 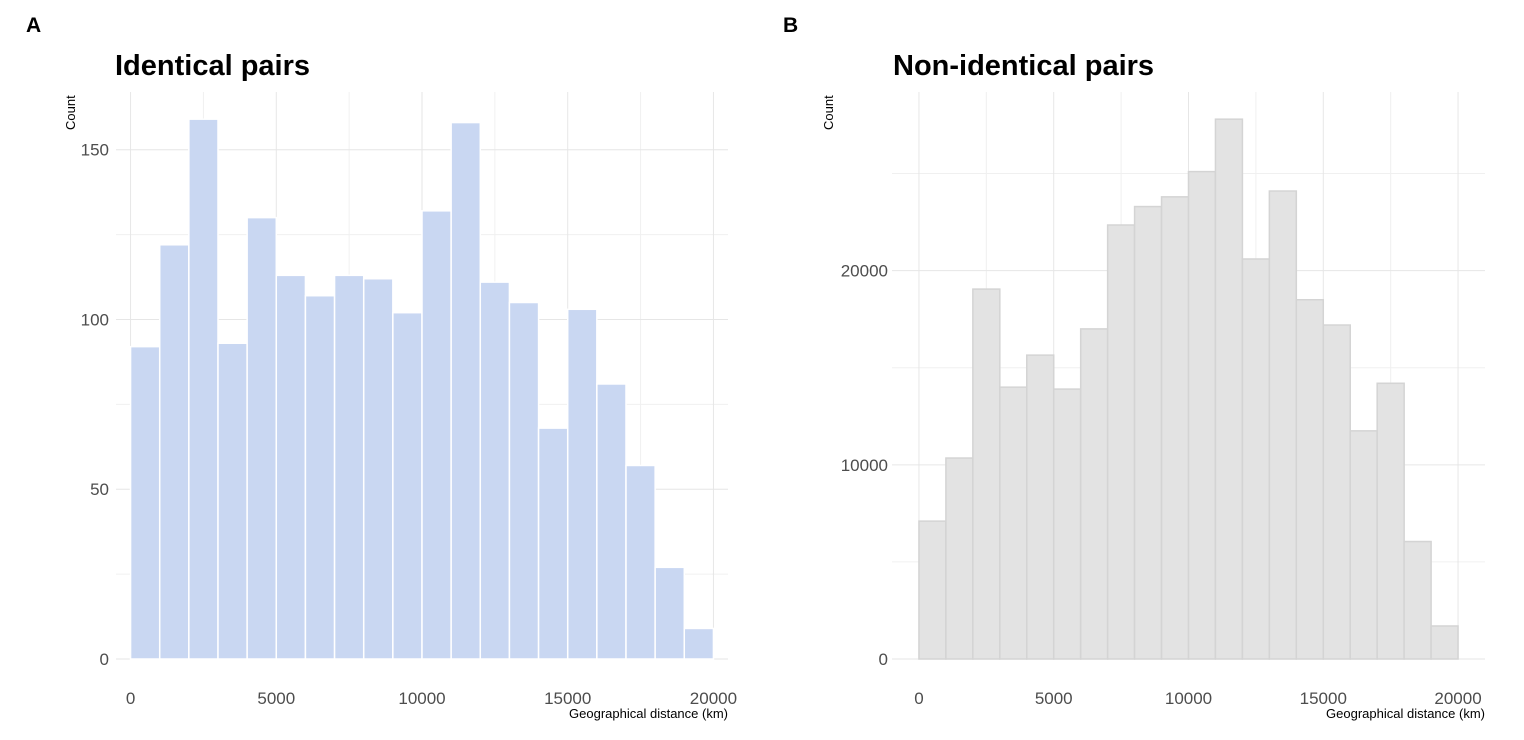 I want to click on panel-letter: A, so click(x=34, y=25).